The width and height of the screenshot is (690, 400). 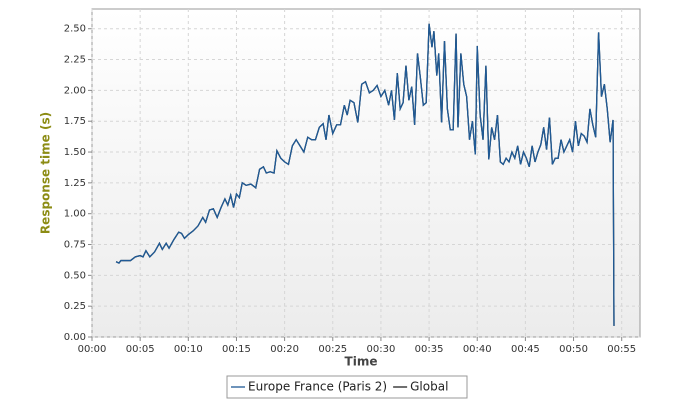 What do you see at coordinates (188, 349) in the screenshot?
I see `x-tick-label: 00:10` at bounding box center [188, 349].